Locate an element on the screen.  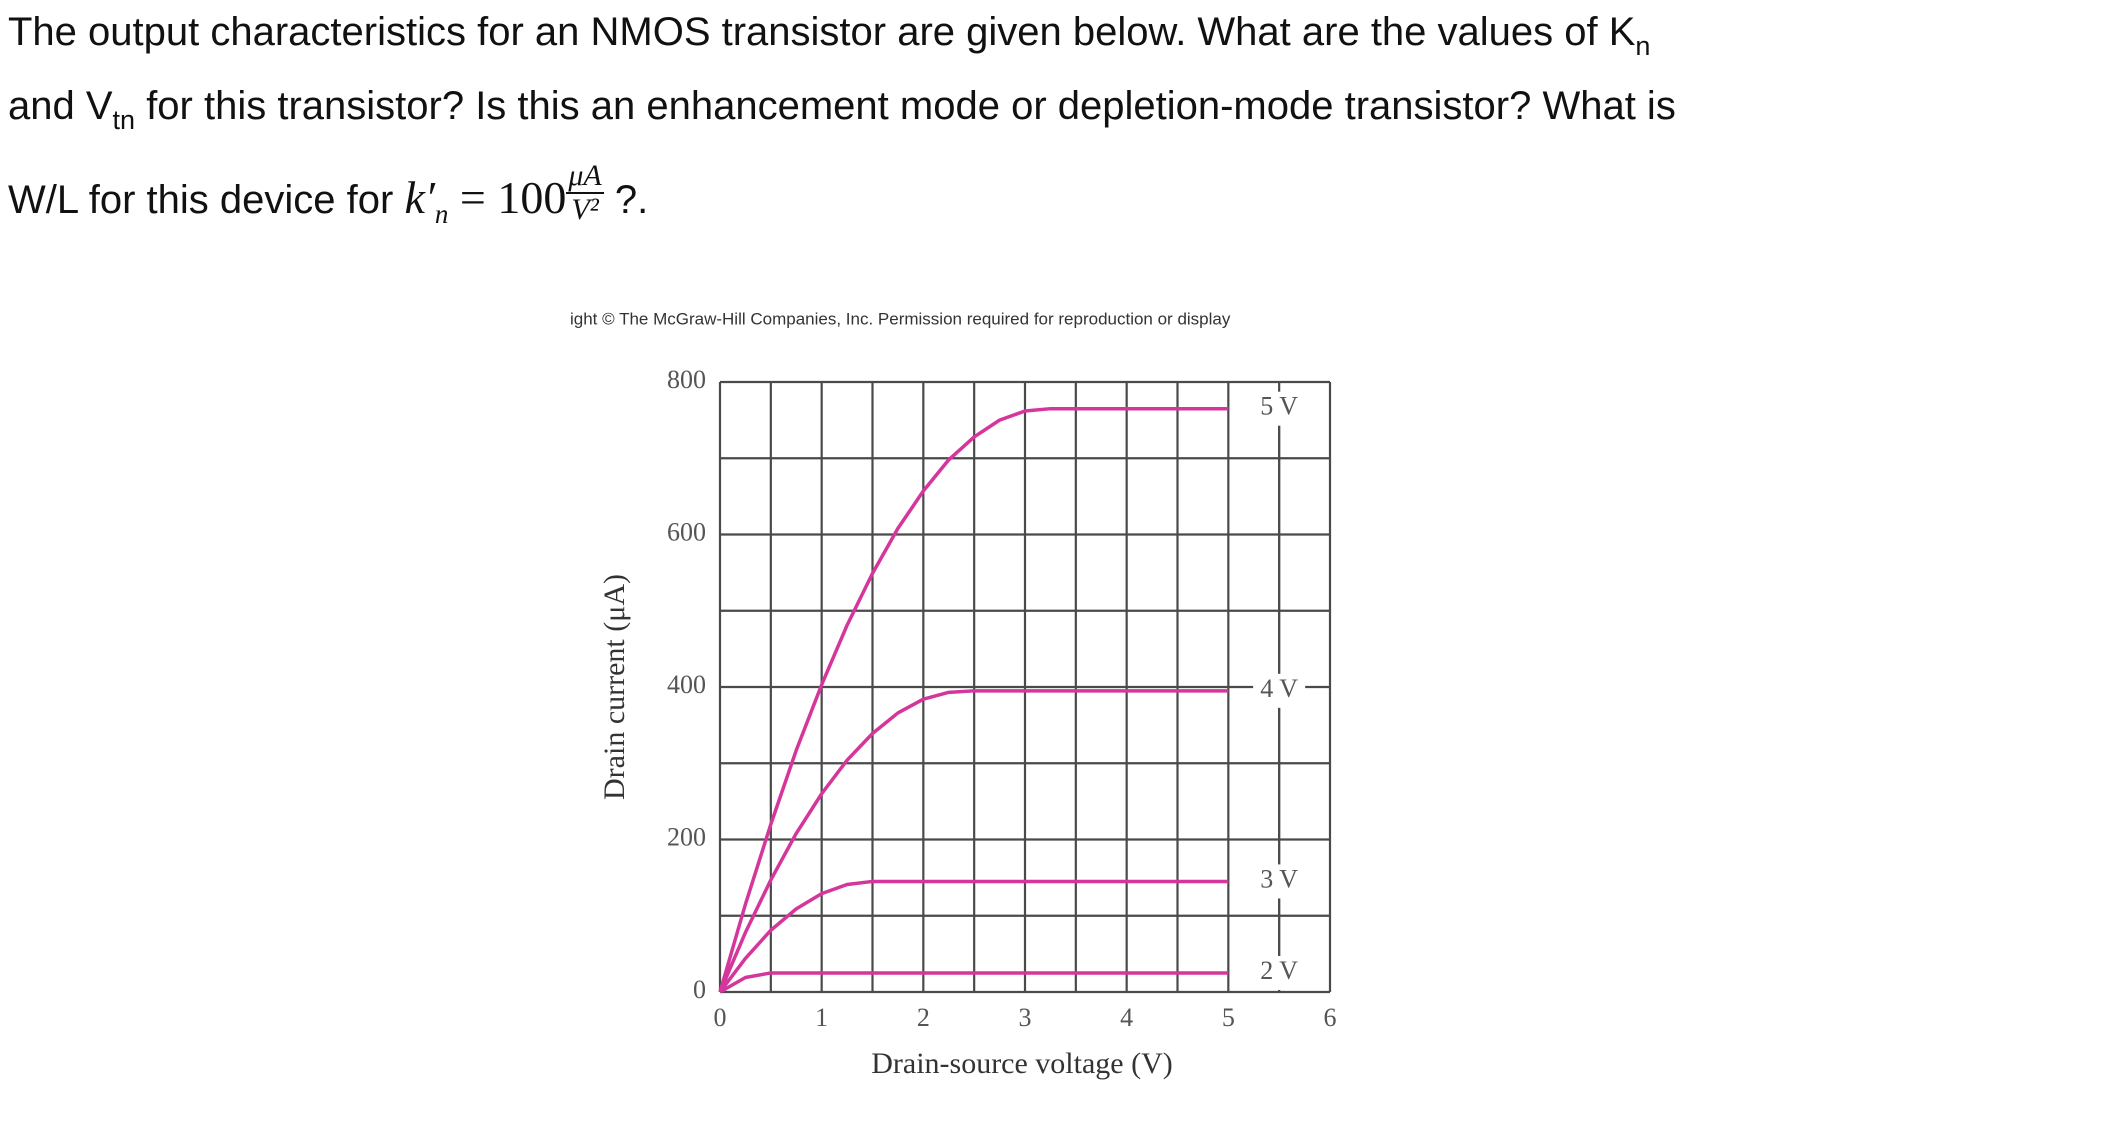
x-tick-label: 4 is located at coordinates (1126, 1017).